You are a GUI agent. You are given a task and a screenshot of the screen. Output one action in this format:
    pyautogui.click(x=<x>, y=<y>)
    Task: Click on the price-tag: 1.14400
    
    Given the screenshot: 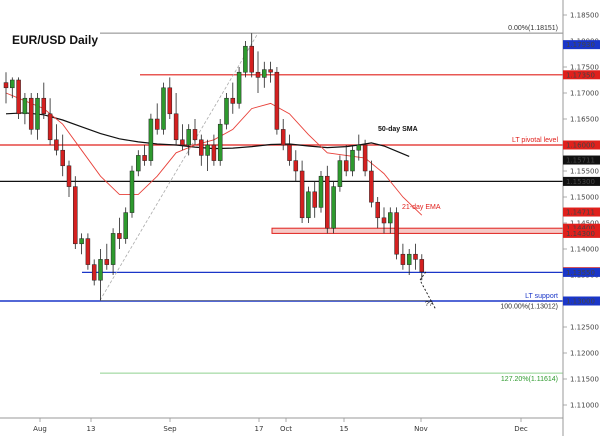 What is the action you would take?
    pyautogui.click(x=581, y=228)
    